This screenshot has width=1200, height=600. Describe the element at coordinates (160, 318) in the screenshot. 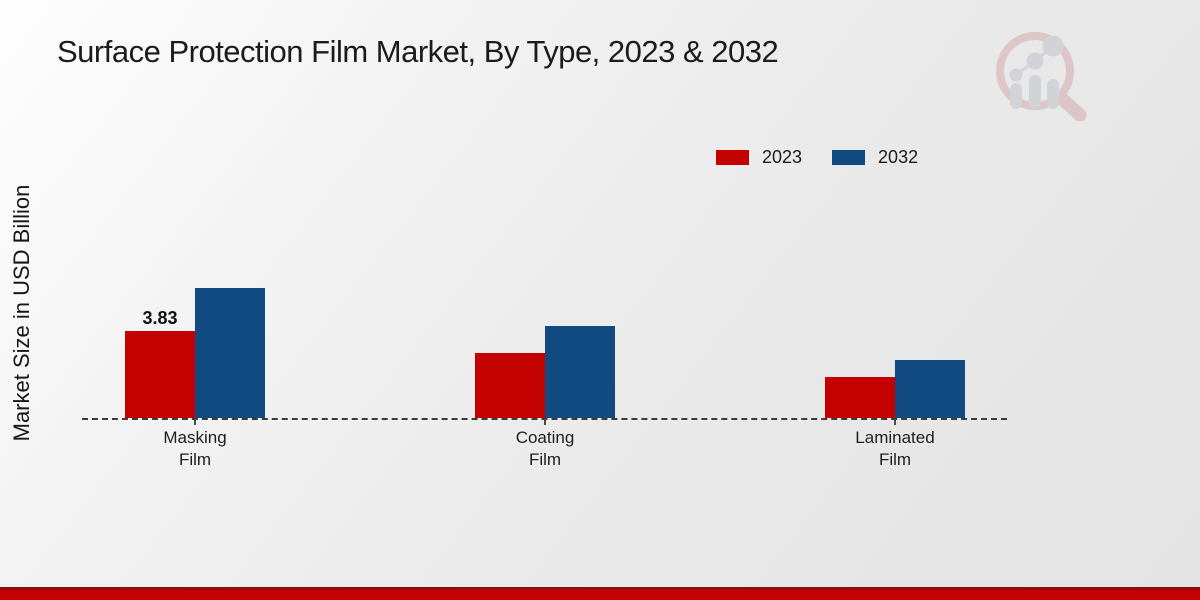

I see `value-label-2023-masking-film: 3.83` at that location.